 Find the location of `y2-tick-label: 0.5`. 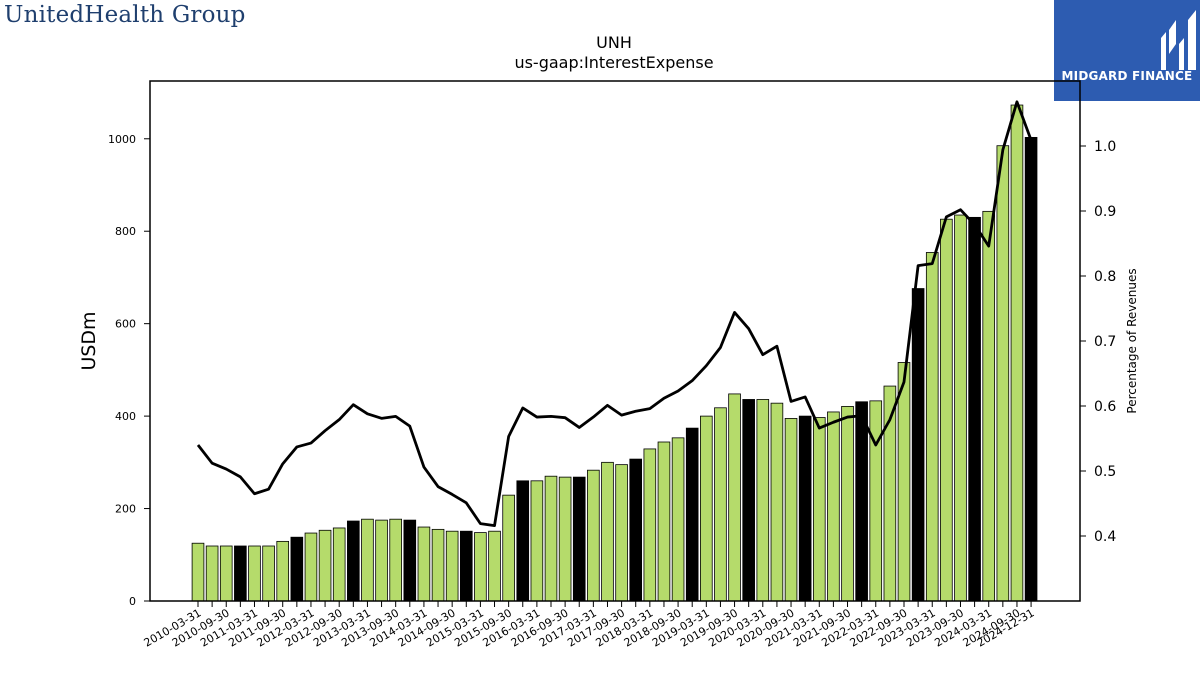

y2-tick-label: 0.5 is located at coordinates (1105, 472).